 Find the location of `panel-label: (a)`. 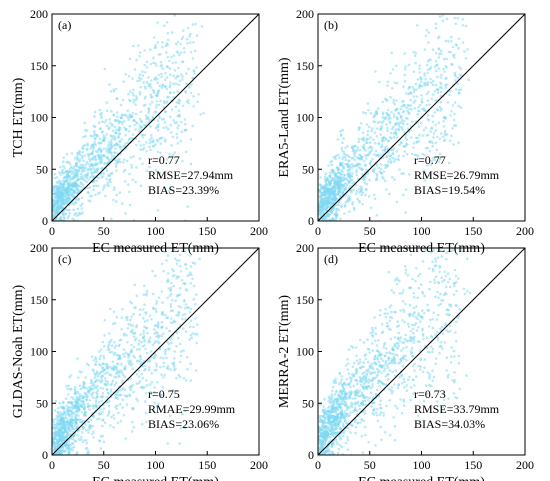

panel-label: (a) is located at coordinates (64, 25).